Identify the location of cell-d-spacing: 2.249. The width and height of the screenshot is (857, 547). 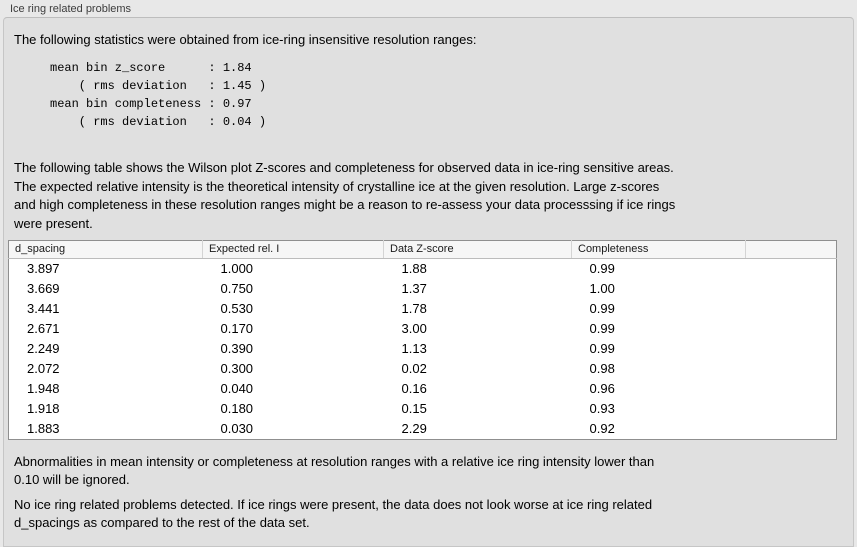
(43, 348).